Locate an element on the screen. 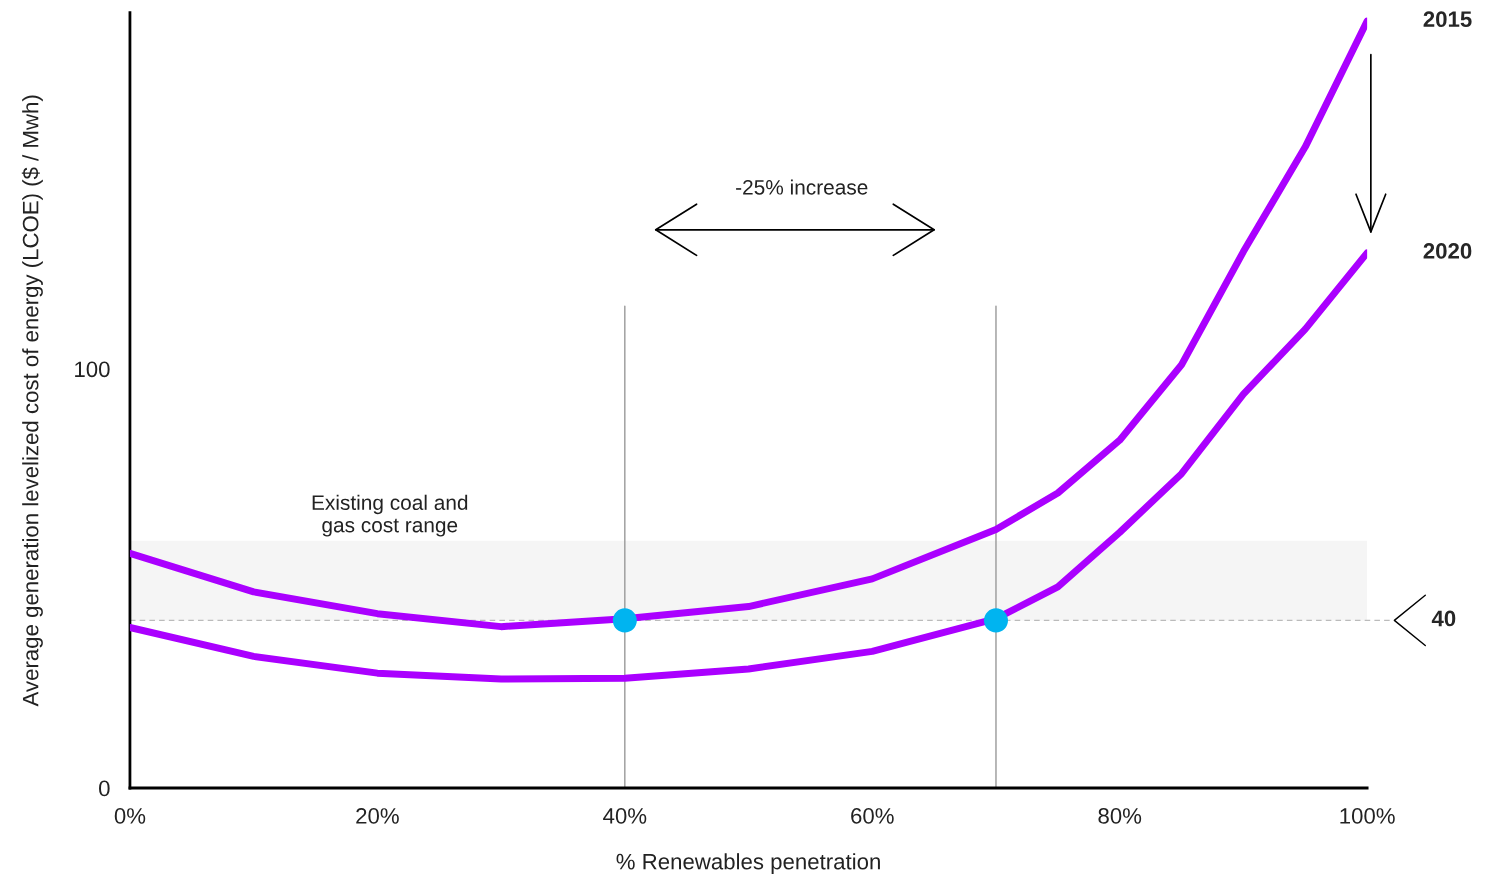 This screenshot has height=885, width=1504. ref-line-label: 40 is located at coordinates (1443, 618).